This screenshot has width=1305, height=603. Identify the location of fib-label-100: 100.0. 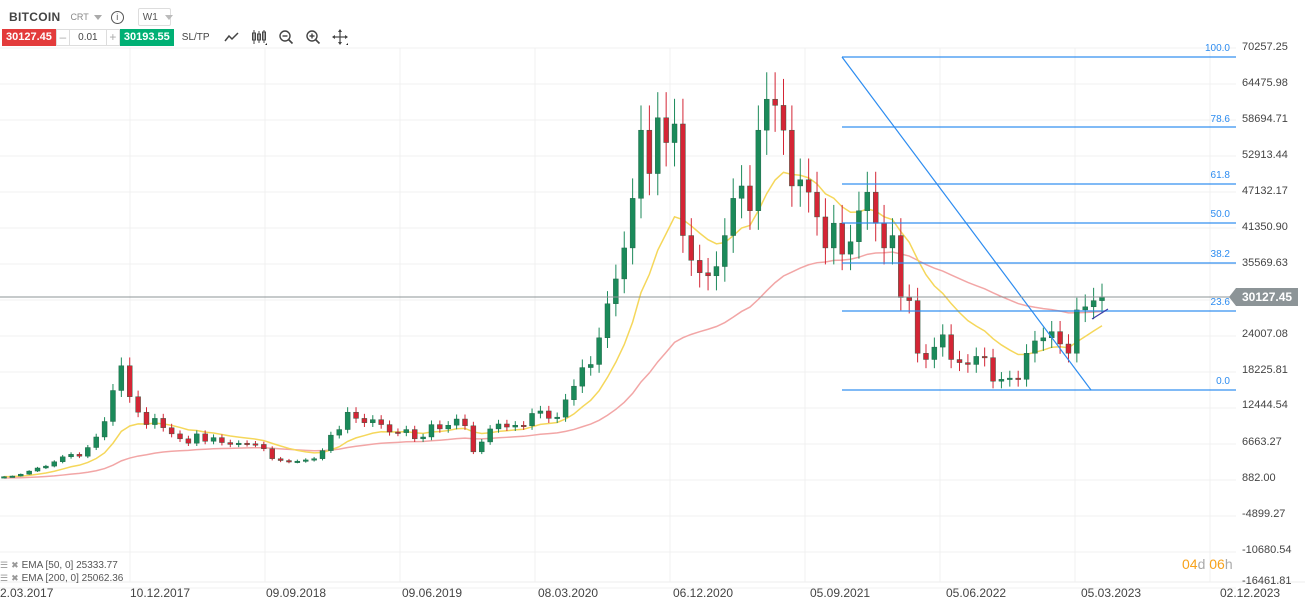
(1217, 48).